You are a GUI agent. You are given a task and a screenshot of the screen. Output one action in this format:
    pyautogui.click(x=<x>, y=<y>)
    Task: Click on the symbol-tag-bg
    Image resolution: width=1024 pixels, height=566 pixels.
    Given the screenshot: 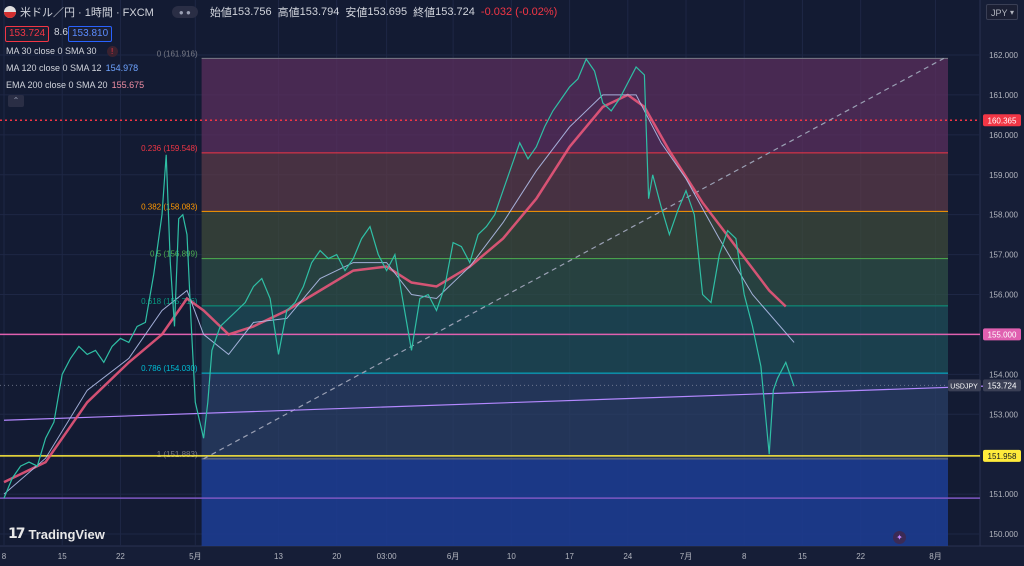 What is the action you would take?
    pyautogui.click(x=964, y=385)
    